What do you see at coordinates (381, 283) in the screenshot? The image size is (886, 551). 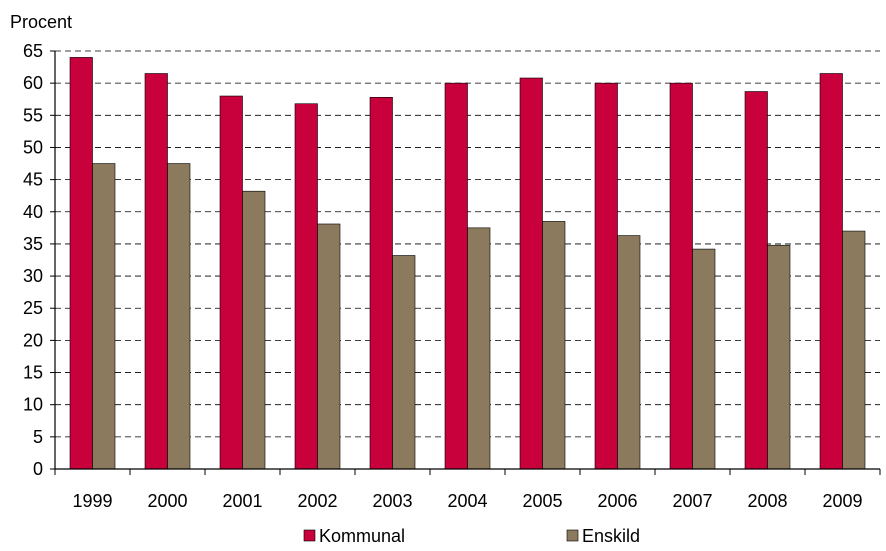 I see `bar-kommunal-2003` at bounding box center [381, 283].